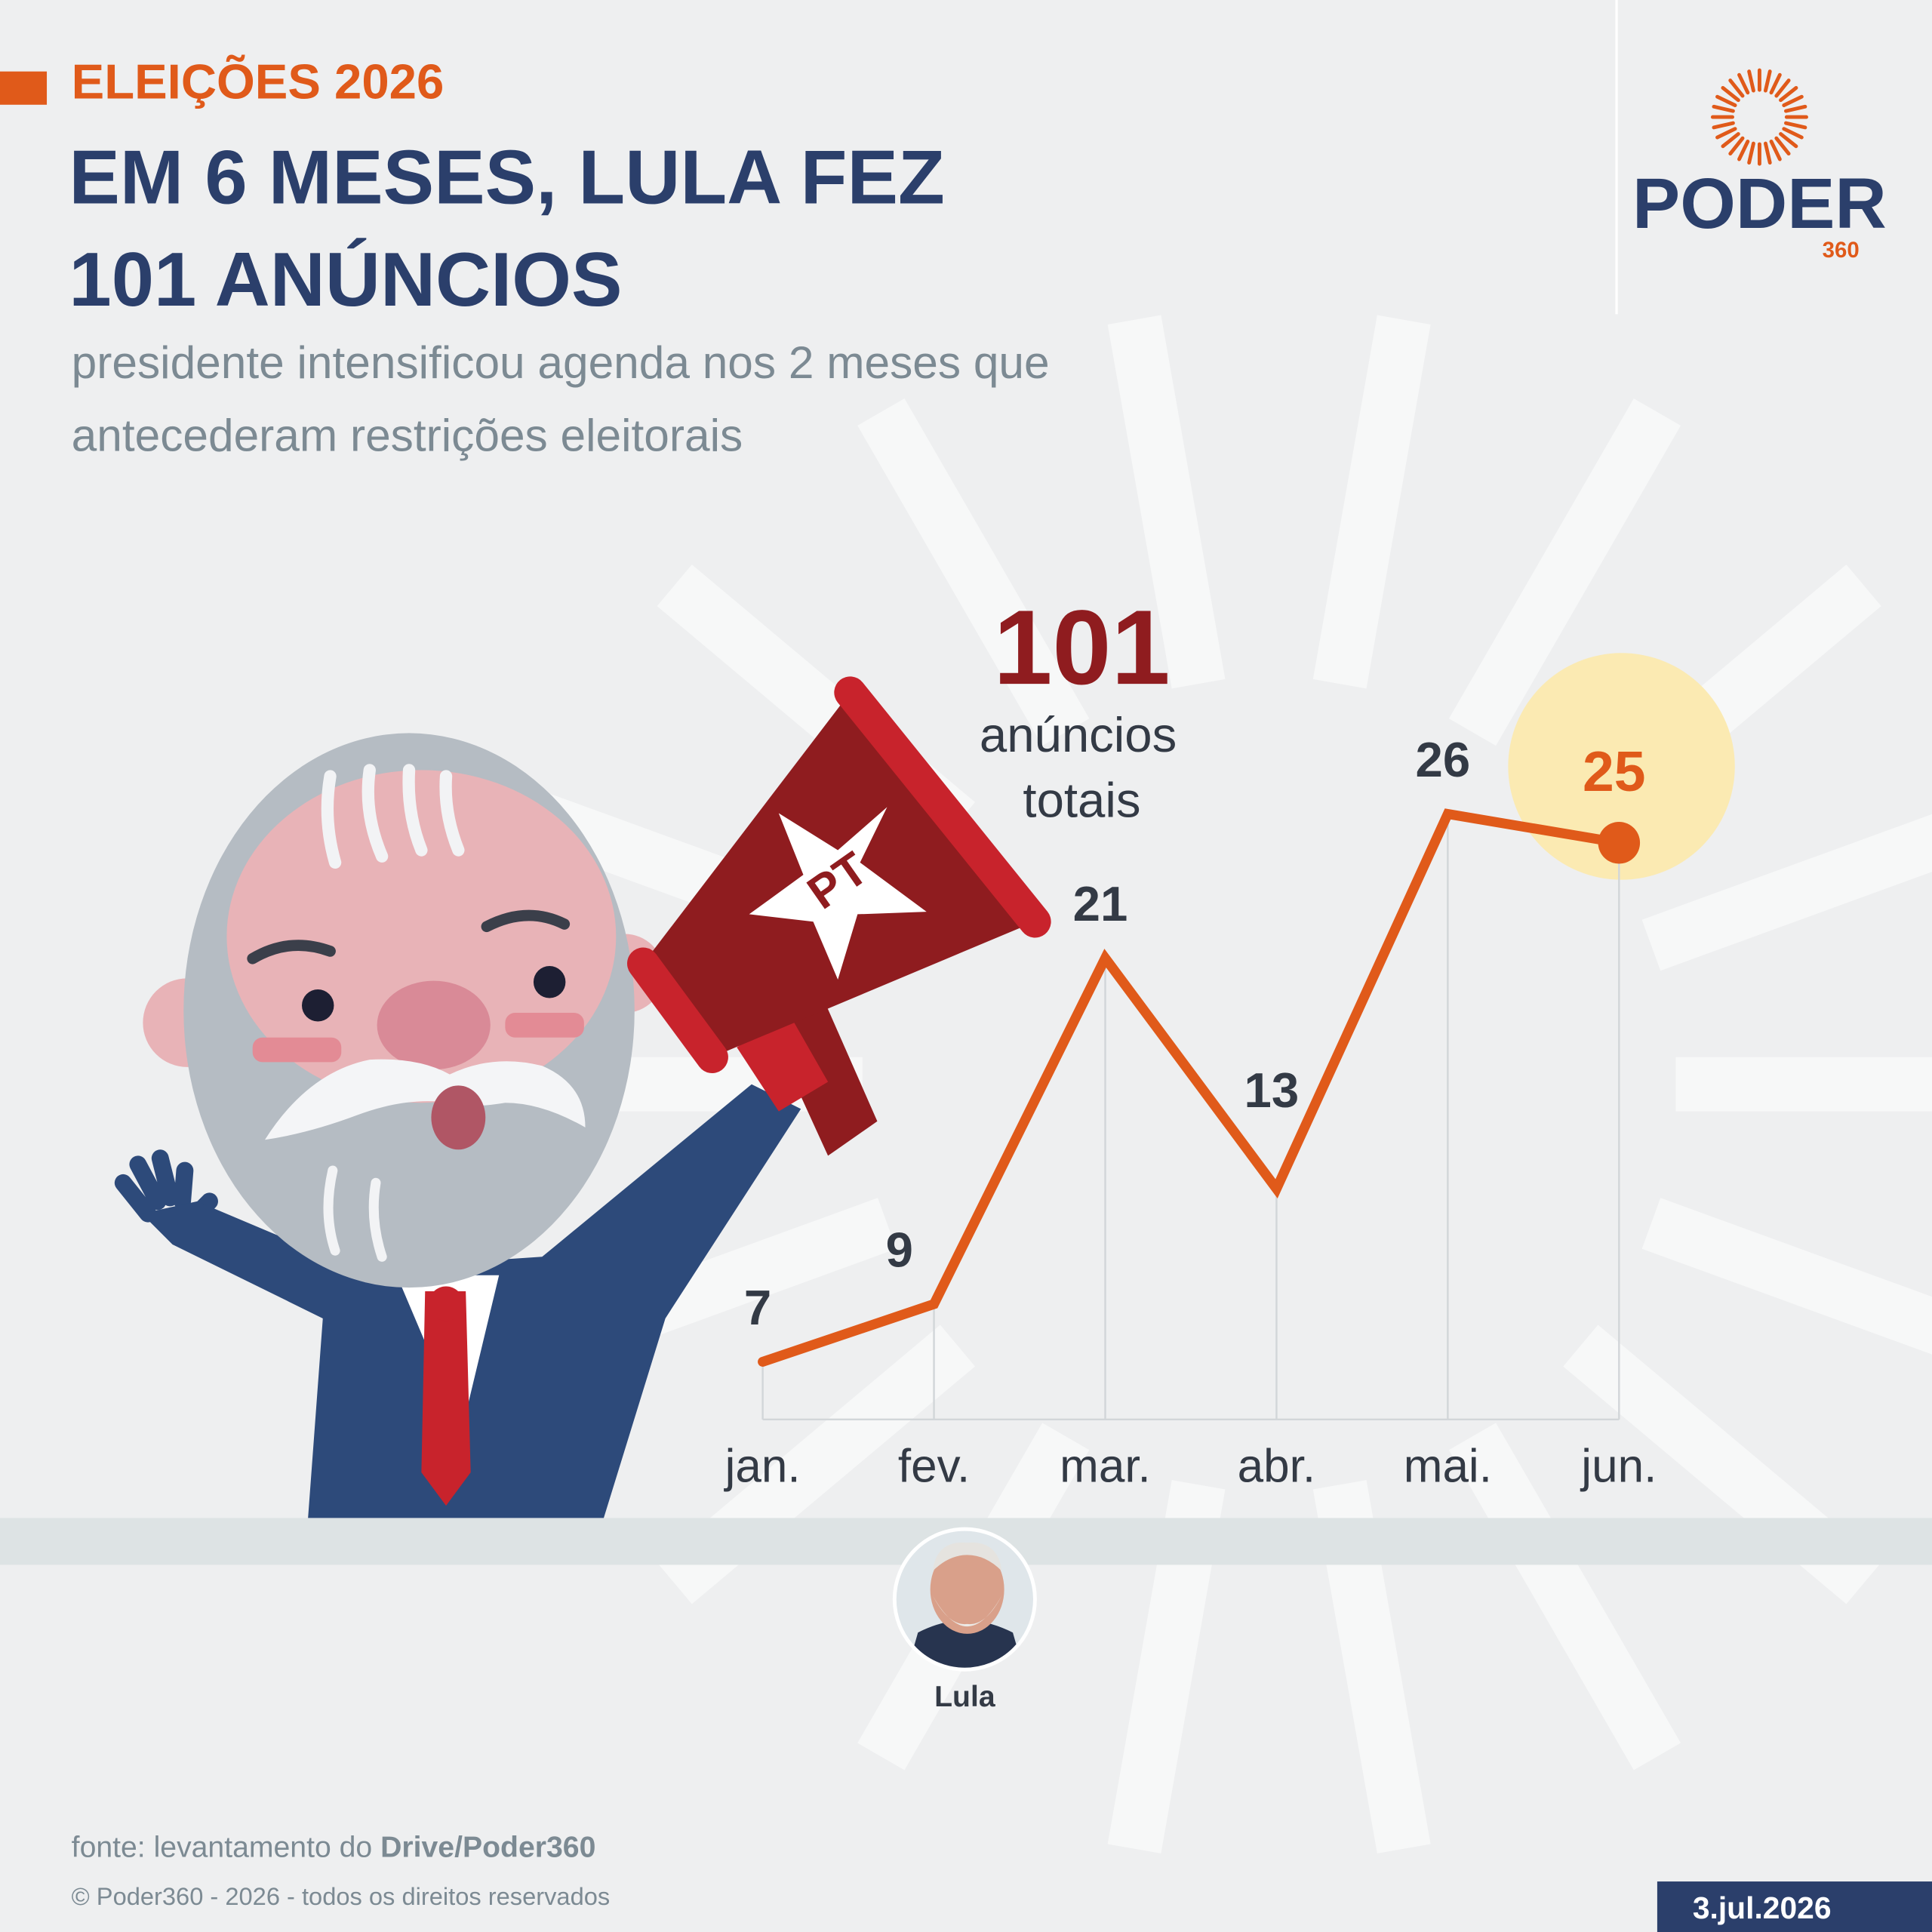 Image resolution: width=1932 pixels, height=1932 pixels. What do you see at coordinates (446, 1398) in the screenshot?
I see `tie` at bounding box center [446, 1398].